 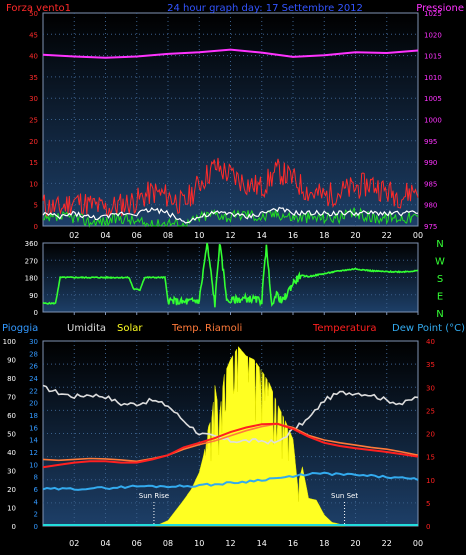 I want to click on p3-x-tick-22: 22, so click(x=387, y=543).